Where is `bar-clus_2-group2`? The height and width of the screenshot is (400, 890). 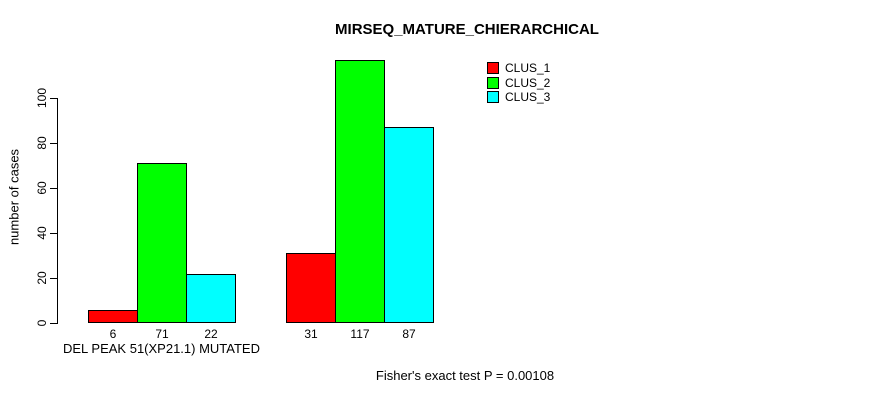 bar-clus_2-group2 is located at coordinates (360, 191).